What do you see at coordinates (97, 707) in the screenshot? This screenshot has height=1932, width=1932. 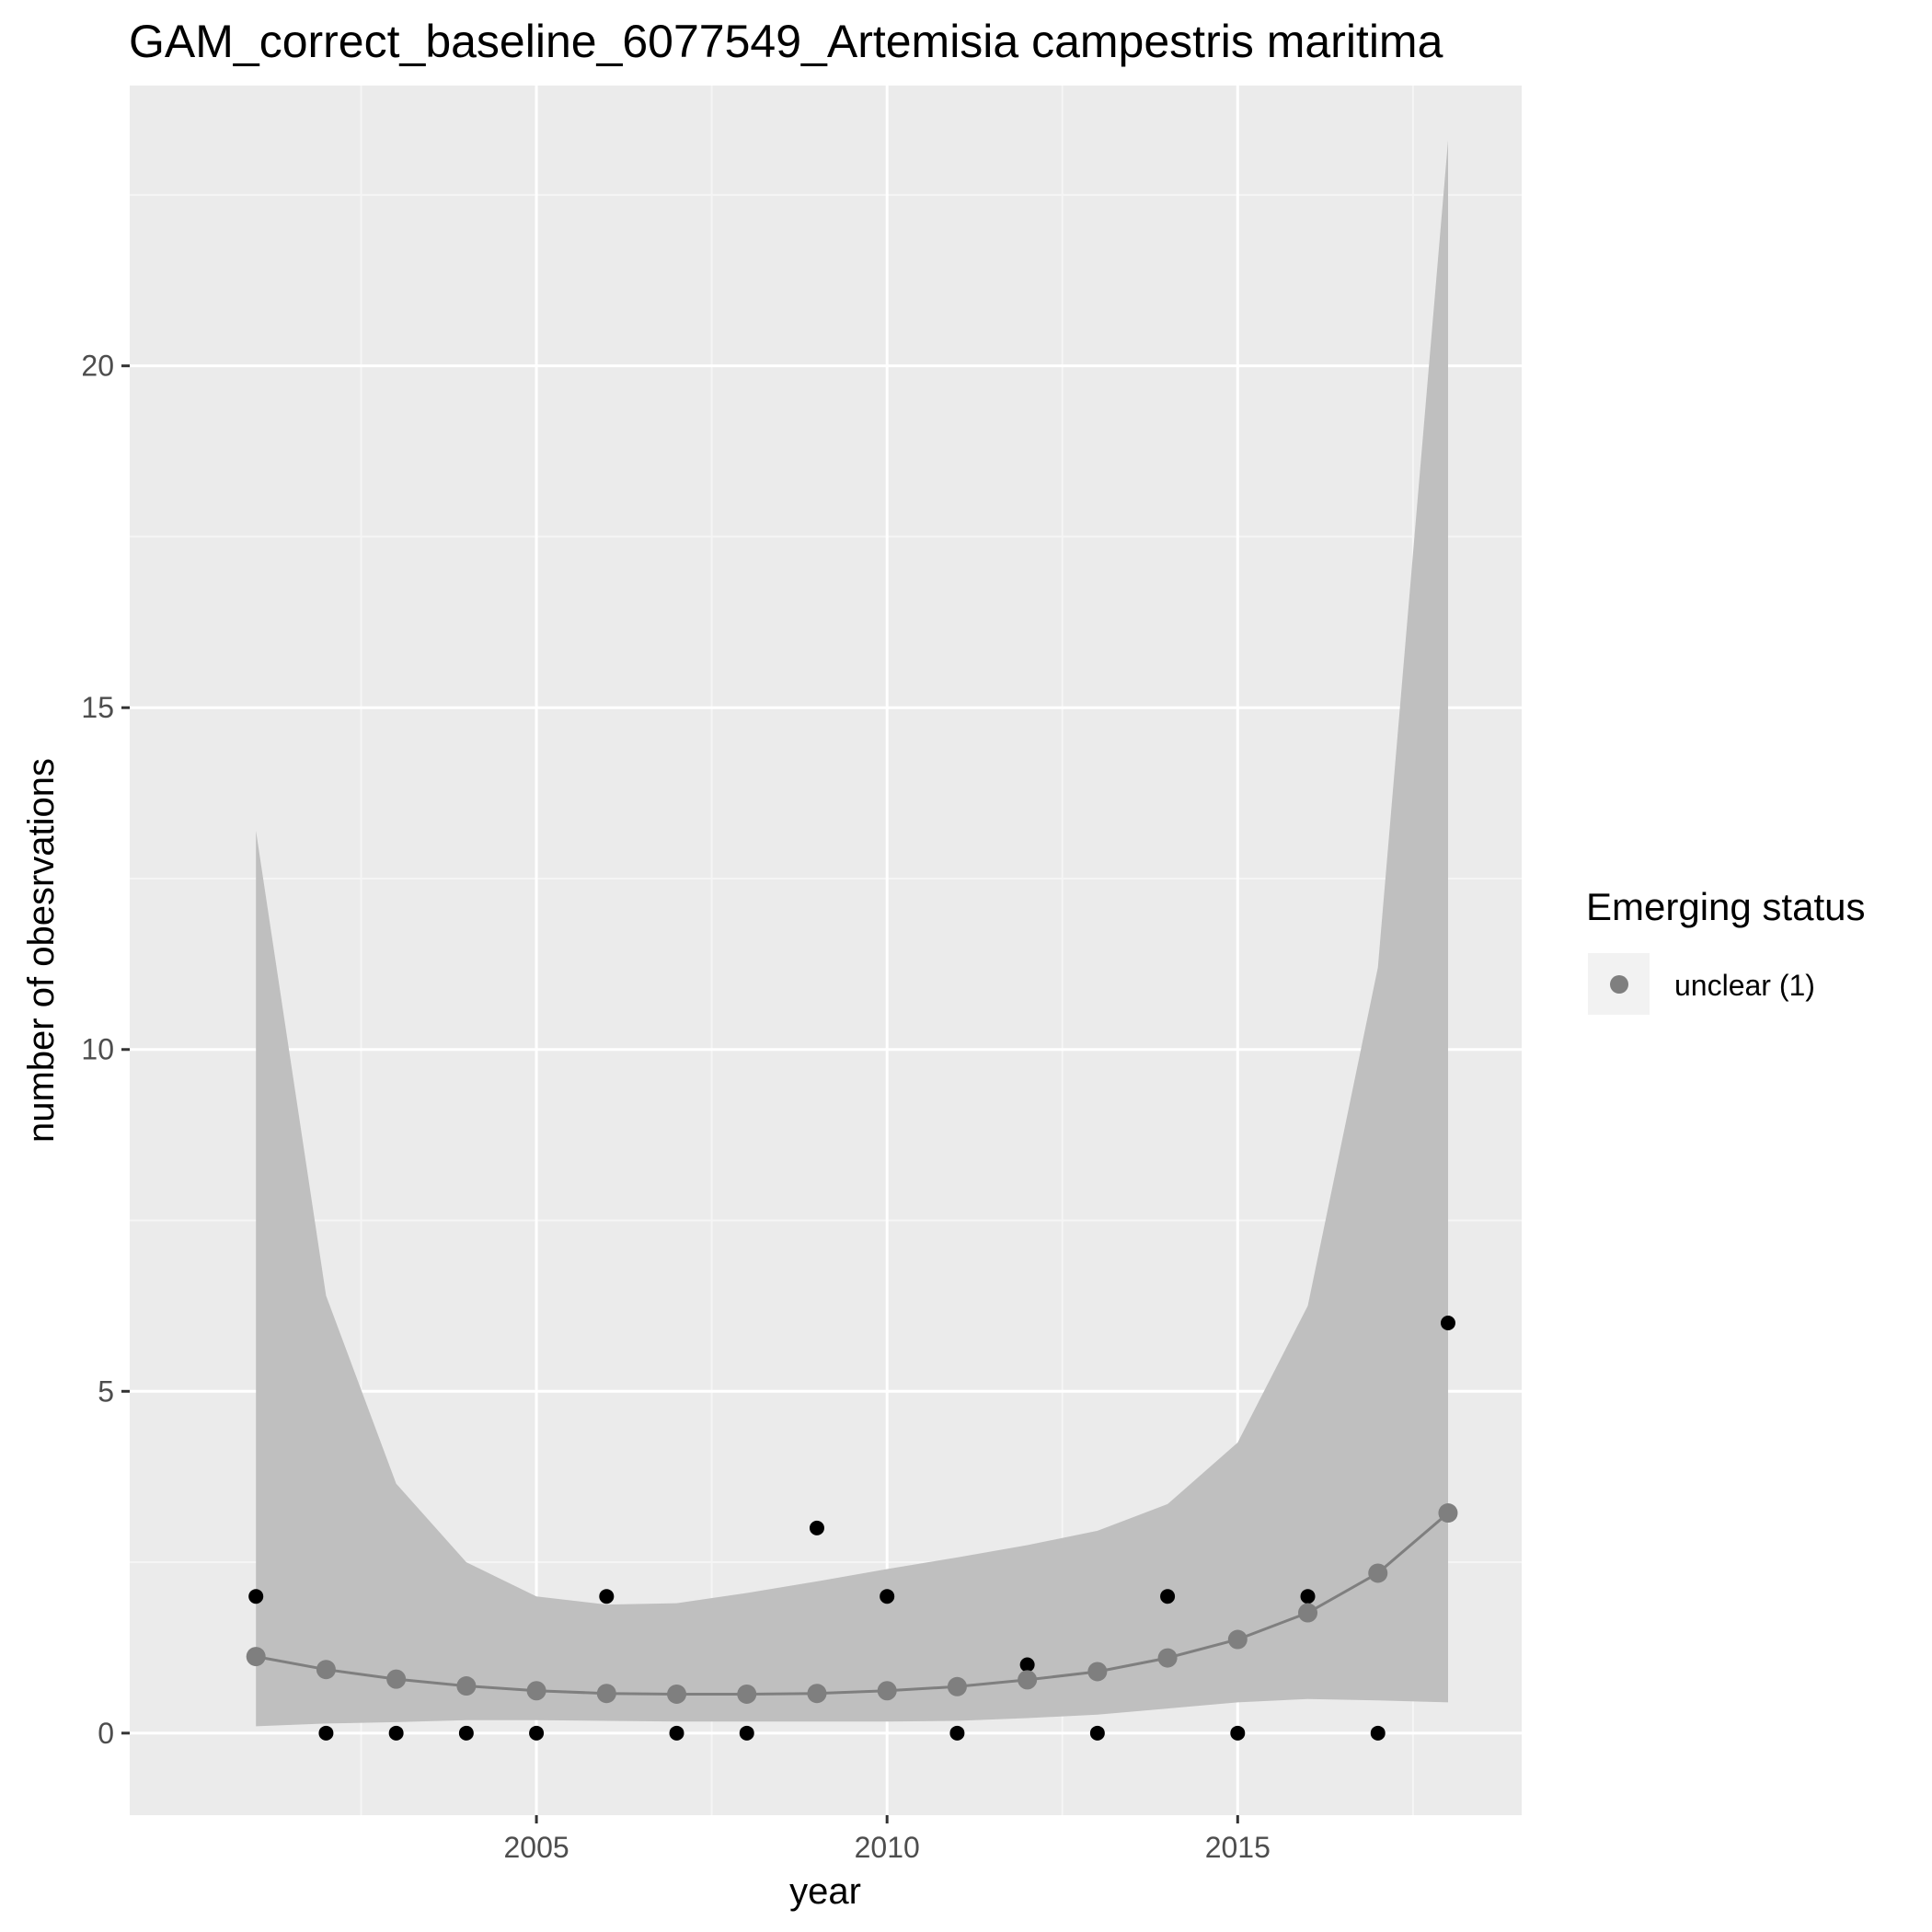 I see `y-tick-label: 15` at bounding box center [97, 707].